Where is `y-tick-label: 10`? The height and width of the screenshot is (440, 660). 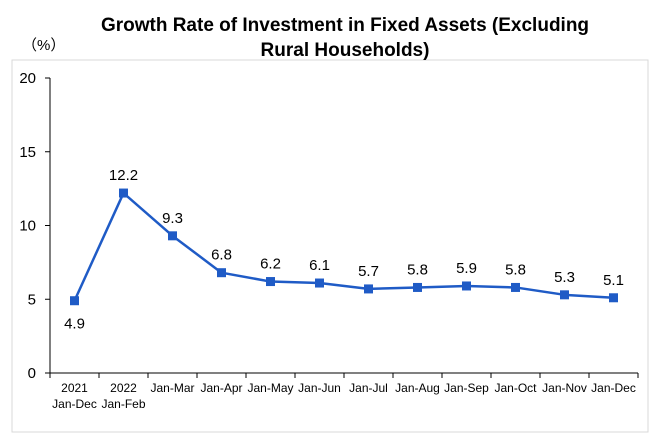
y-tick-label: 10 is located at coordinates (27, 226).